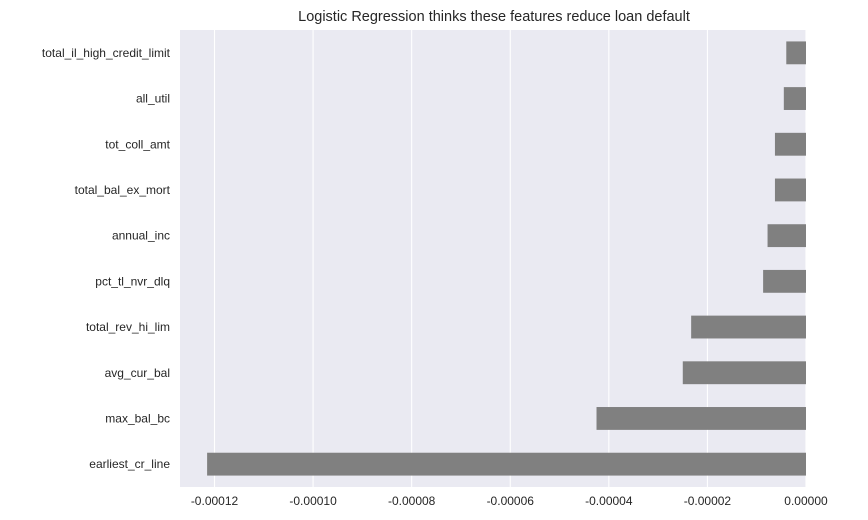 This screenshot has width=868, height=520. Describe the element at coordinates (506, 464) in the screenshot. I see `bar-earliest-cr-line` at that location.